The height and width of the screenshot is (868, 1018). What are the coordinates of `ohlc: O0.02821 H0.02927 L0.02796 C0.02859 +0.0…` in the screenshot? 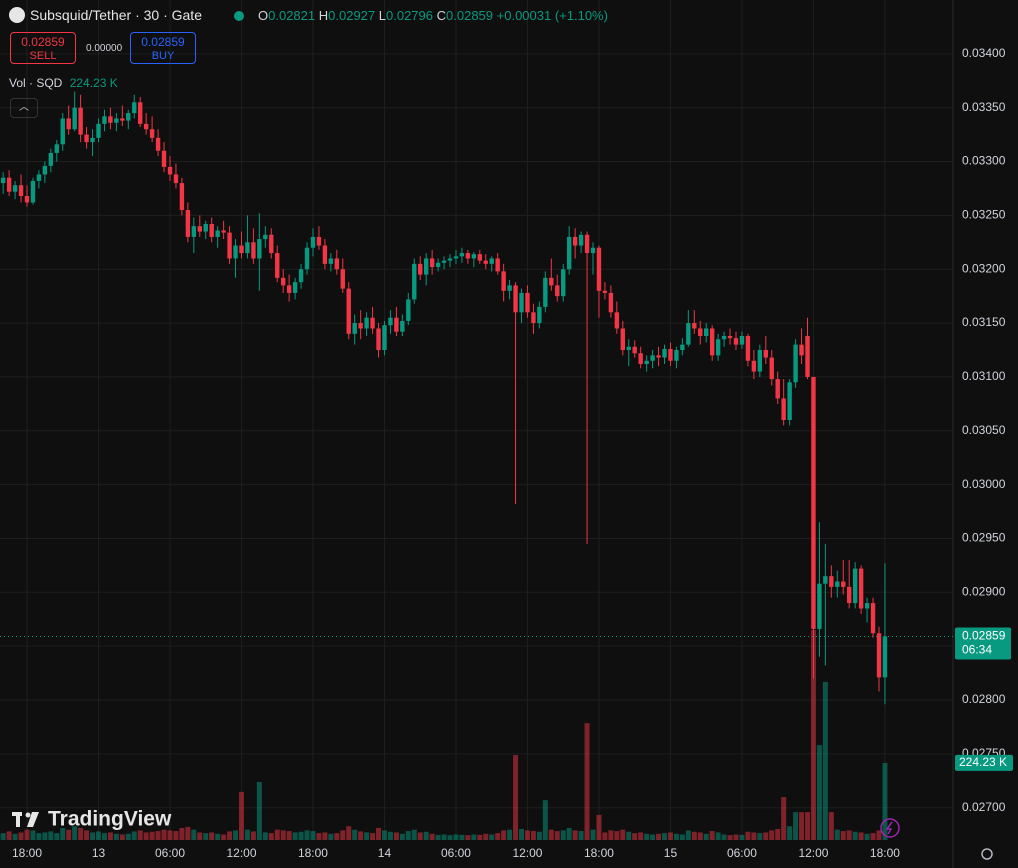 It's located at (433, 15).